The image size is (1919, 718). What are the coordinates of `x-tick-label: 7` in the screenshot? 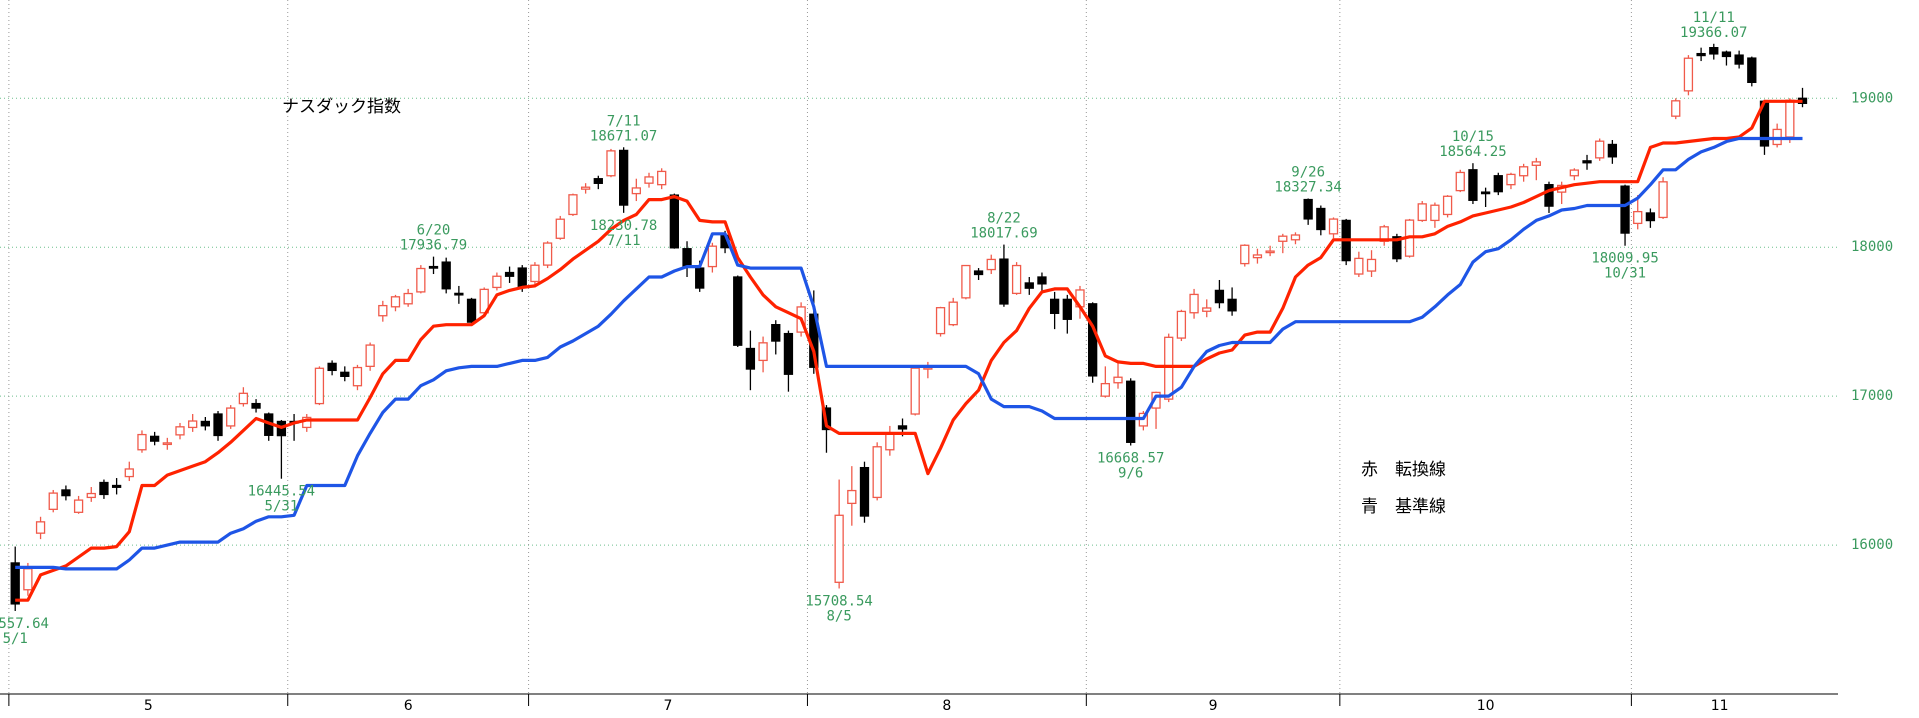 It's located at (668, 706).